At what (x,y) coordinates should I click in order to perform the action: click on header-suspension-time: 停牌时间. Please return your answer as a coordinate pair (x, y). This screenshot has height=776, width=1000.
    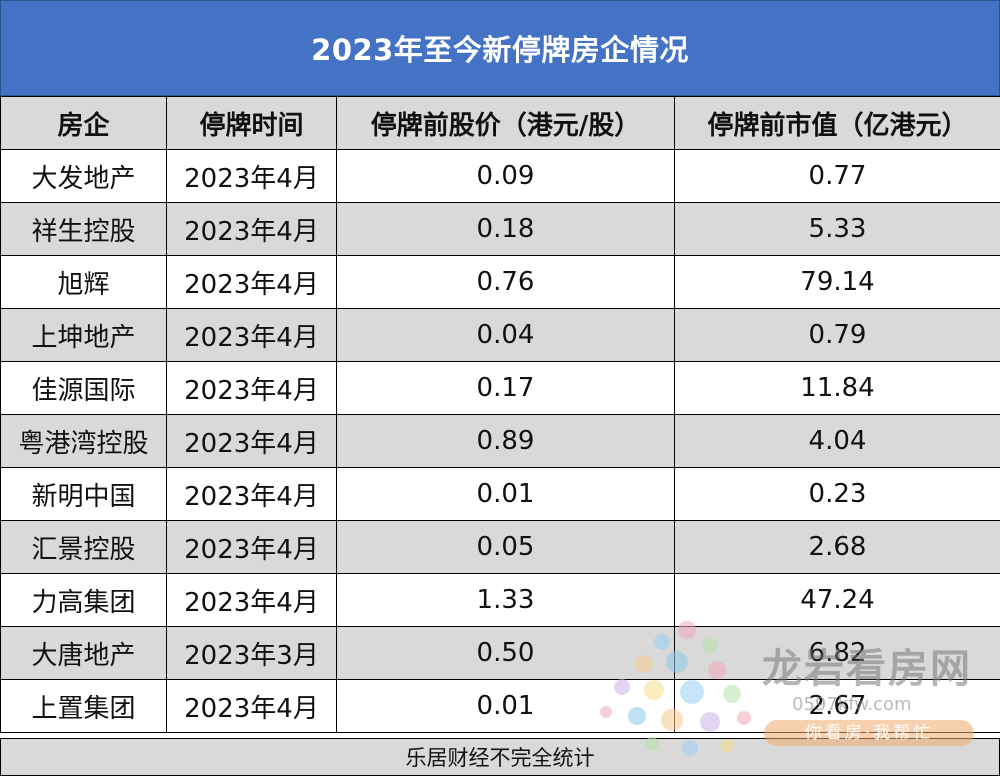
    Looking at the image, I should click on (252, 123).